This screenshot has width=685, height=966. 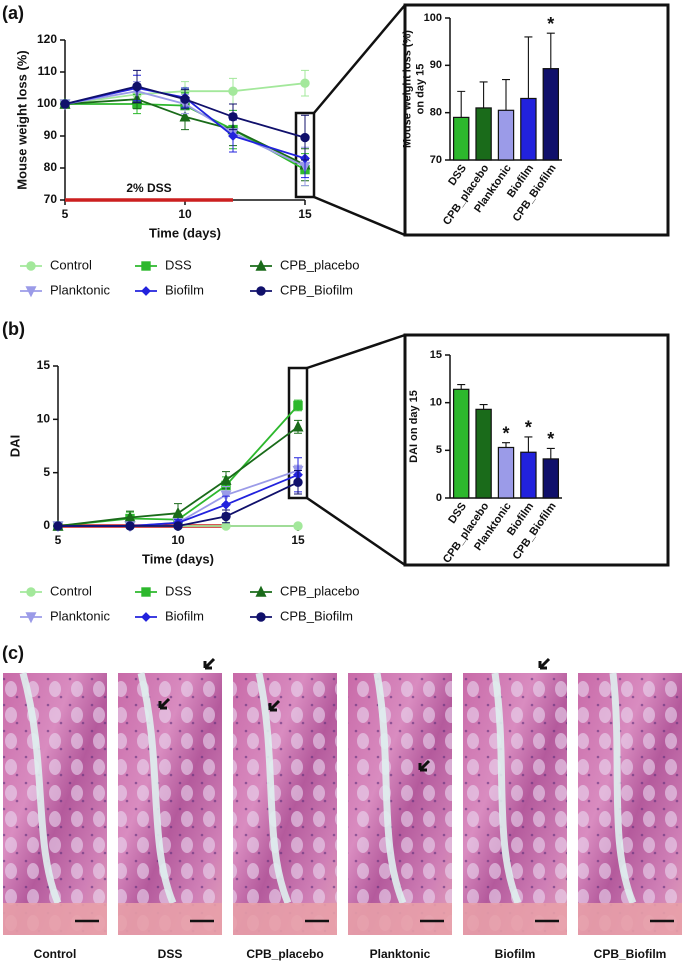 I want to click on histology-label: Planktonic, so click(x=400, y=954).